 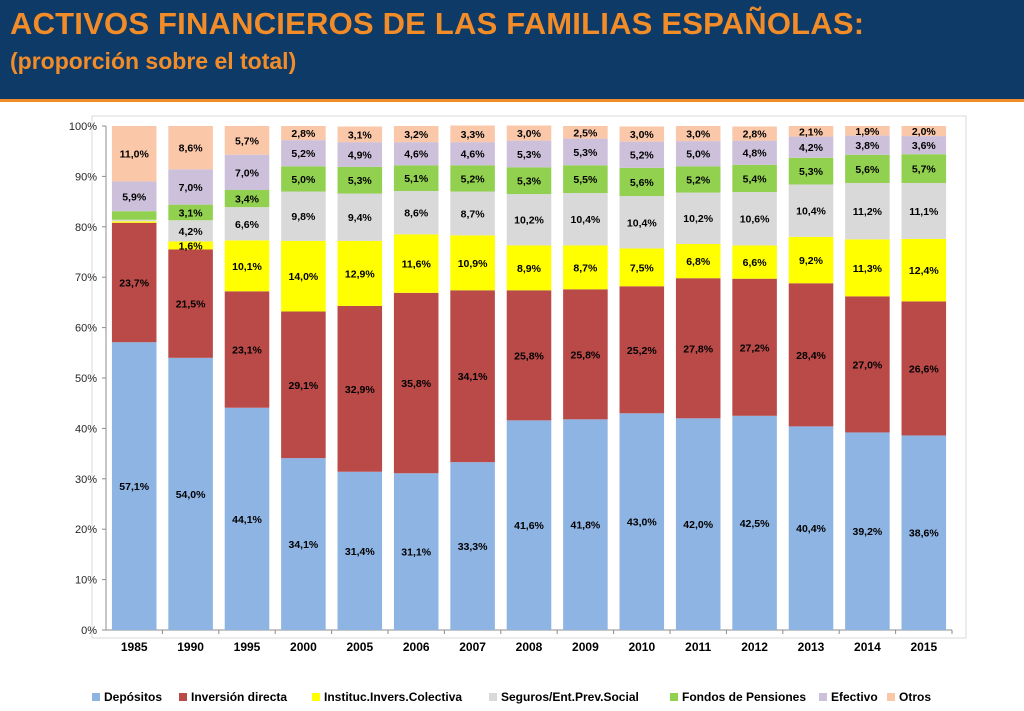 What do you see at coordinates (134, 197) in the screenshot?
I see `data-label: 5,9%` at bounding box center [134, 197].